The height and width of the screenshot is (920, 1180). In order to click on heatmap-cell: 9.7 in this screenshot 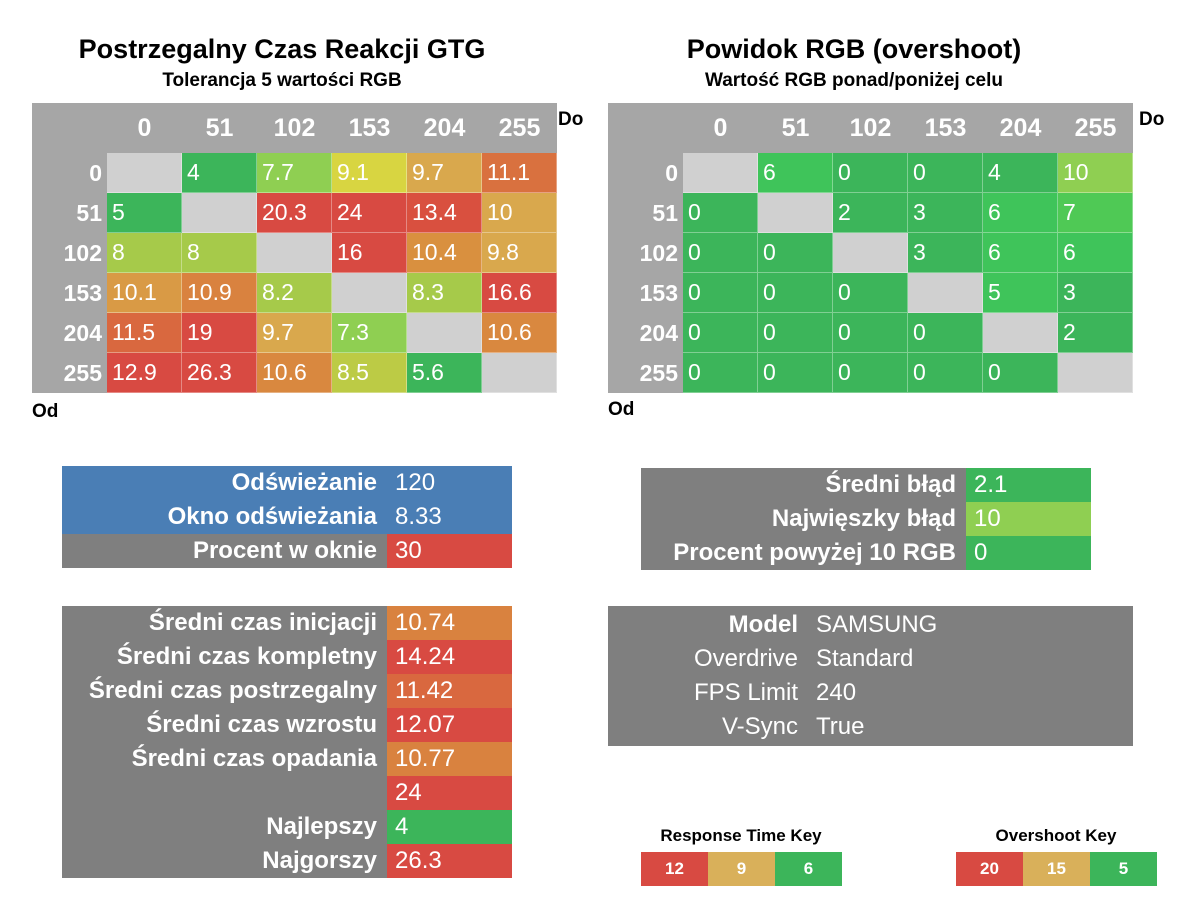, I will do `click(294, 333)`.